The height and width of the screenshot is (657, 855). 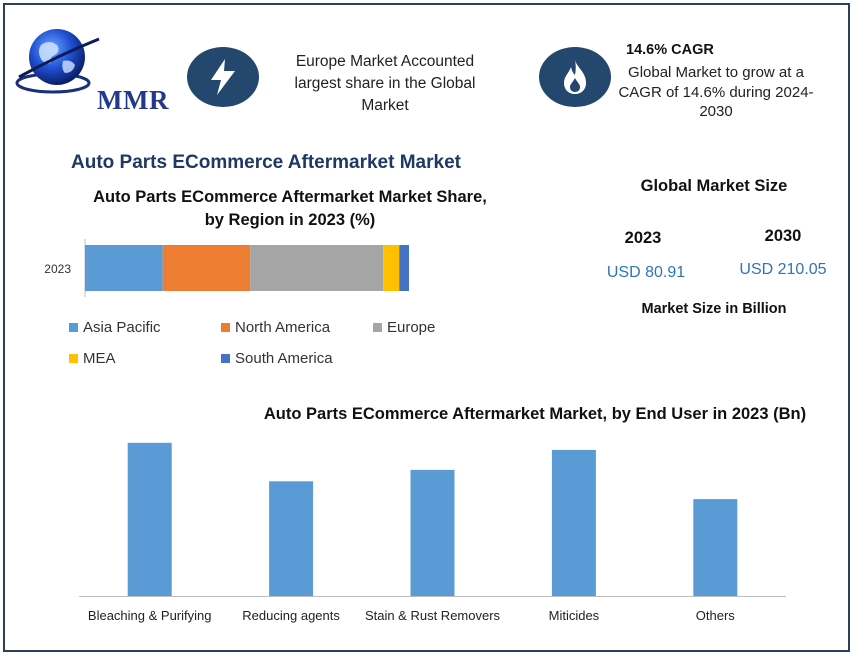 I want to click on bar-miticides, so click(x=573, y=522).